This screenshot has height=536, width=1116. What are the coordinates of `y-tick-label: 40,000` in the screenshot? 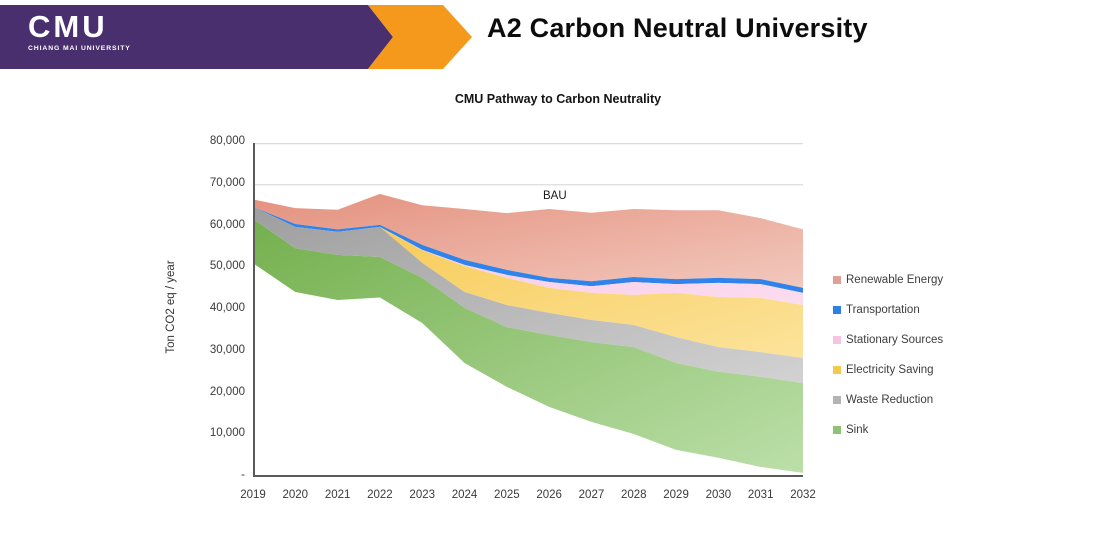 It's located at (227, 308).